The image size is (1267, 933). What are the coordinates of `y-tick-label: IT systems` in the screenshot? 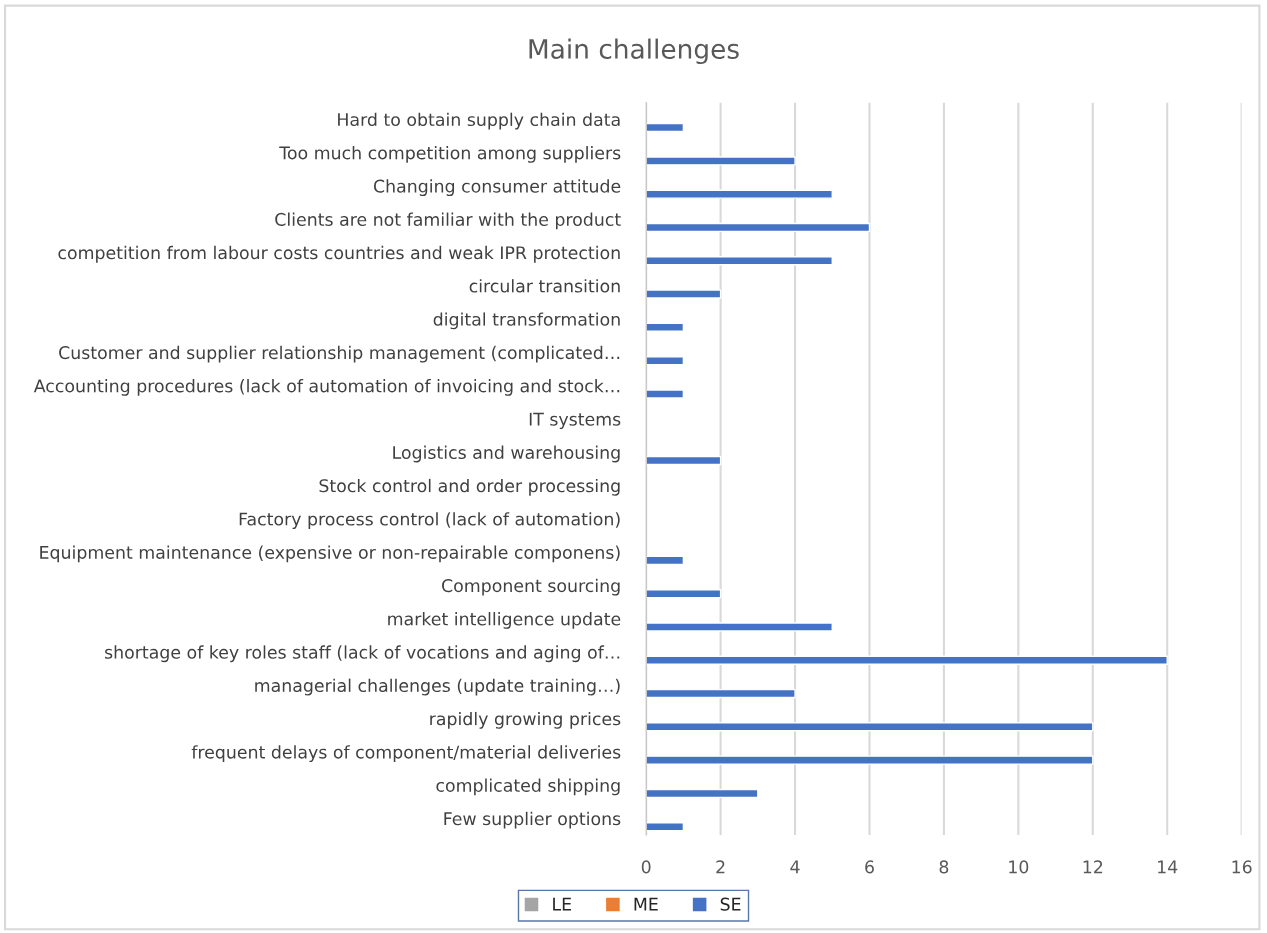 It's located at (575, 421).